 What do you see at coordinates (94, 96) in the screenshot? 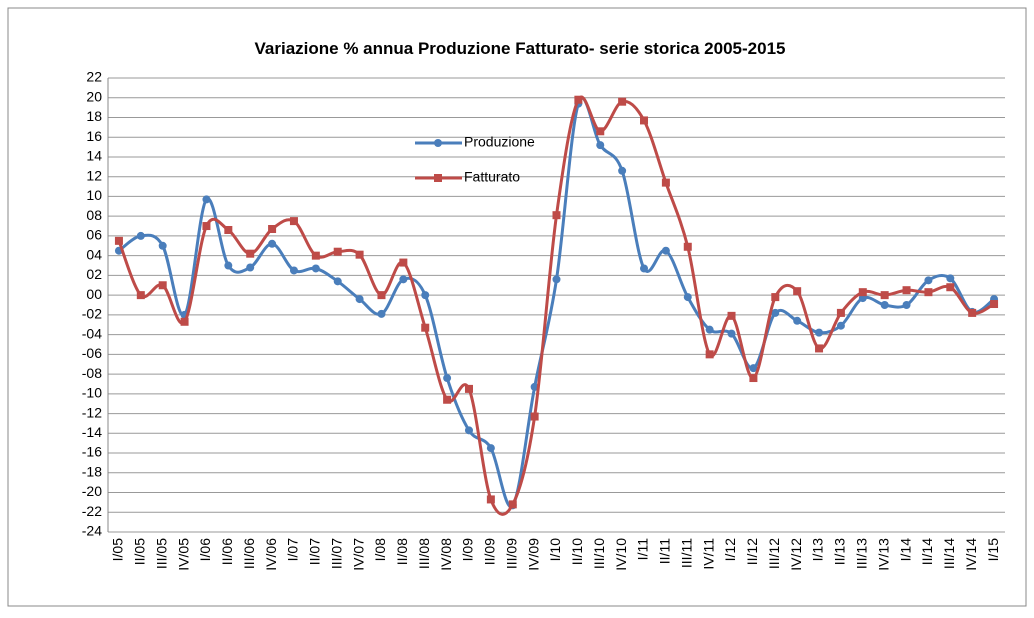
I see `y-tick-label: 20` at bounding box center [94, 96].